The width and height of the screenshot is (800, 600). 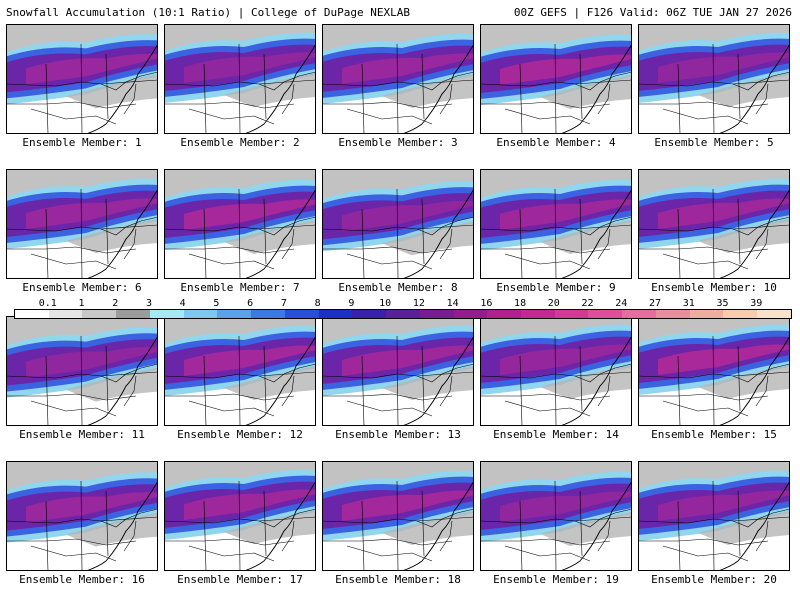 I want to click on member-label: Ensemble Member: 3, so click(x=398, y=142).